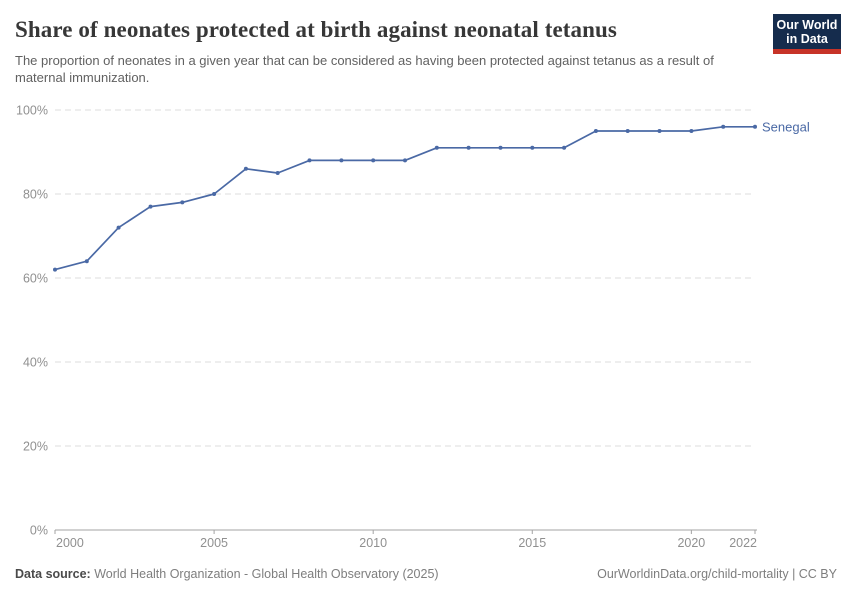 The height and width of the screenshot is (600, 850). What do you see at coordinates (53, 574) in the screenshot?
I see `data-source-label: Data source:` at bounding box center [53, 574].